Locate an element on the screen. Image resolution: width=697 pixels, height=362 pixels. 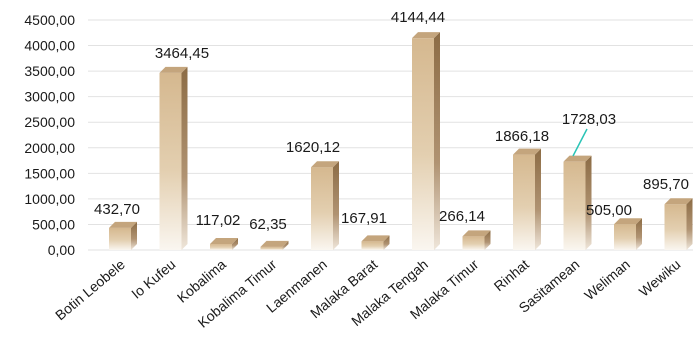
y-tick-label: 4000,00 is located at coordinates (49, 46).